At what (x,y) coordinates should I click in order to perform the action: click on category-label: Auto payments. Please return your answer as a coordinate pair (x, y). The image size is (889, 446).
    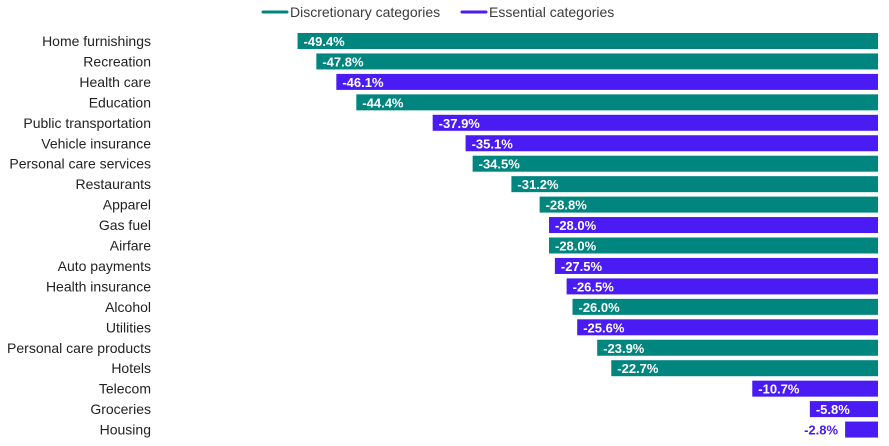
    Looking at the image, I should click on (104, 266).